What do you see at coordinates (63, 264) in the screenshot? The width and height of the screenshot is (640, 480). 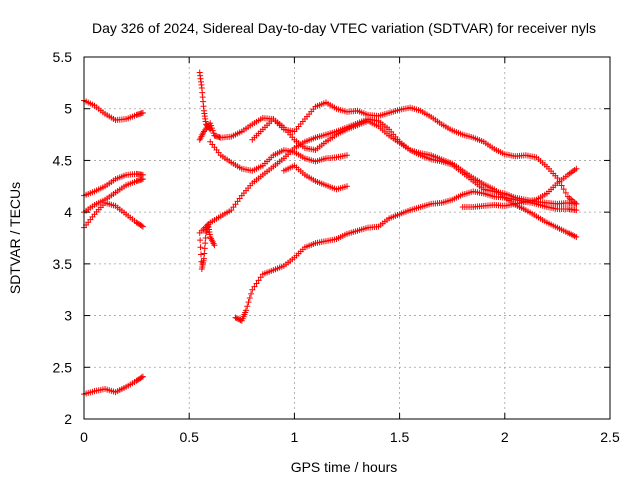 I see `y-tick-label: 3.5` at bounding box center [63, 264].